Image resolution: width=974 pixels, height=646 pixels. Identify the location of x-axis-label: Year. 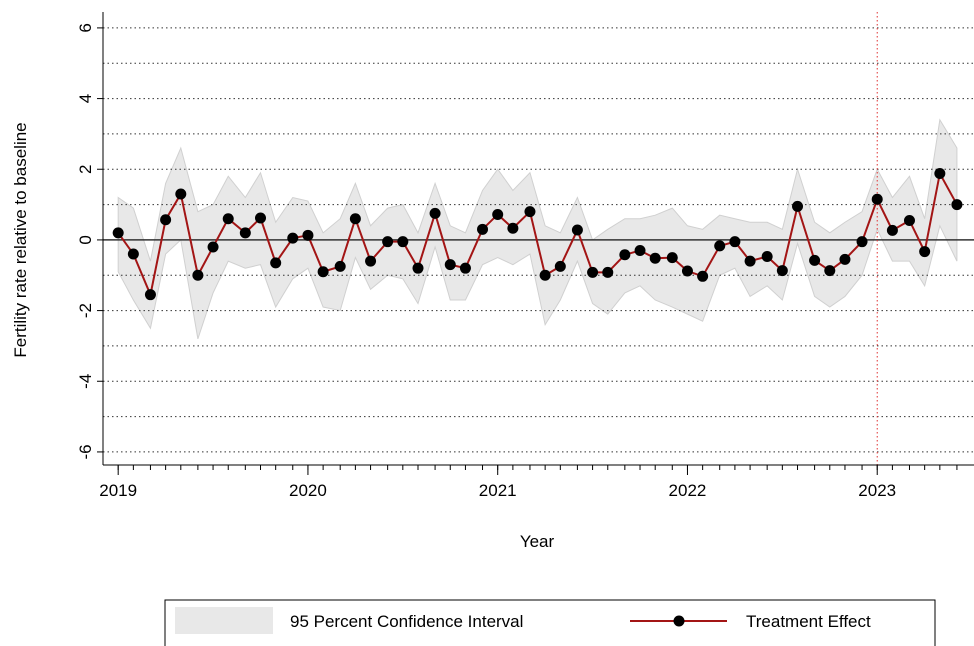
(537, 541).